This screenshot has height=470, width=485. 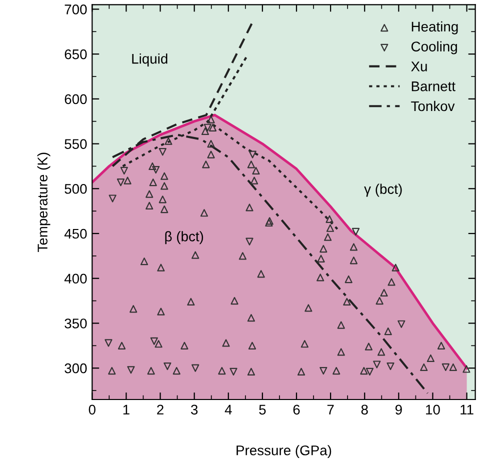 I want to click on y-tick-label: 400, so click(x=75, y=279).